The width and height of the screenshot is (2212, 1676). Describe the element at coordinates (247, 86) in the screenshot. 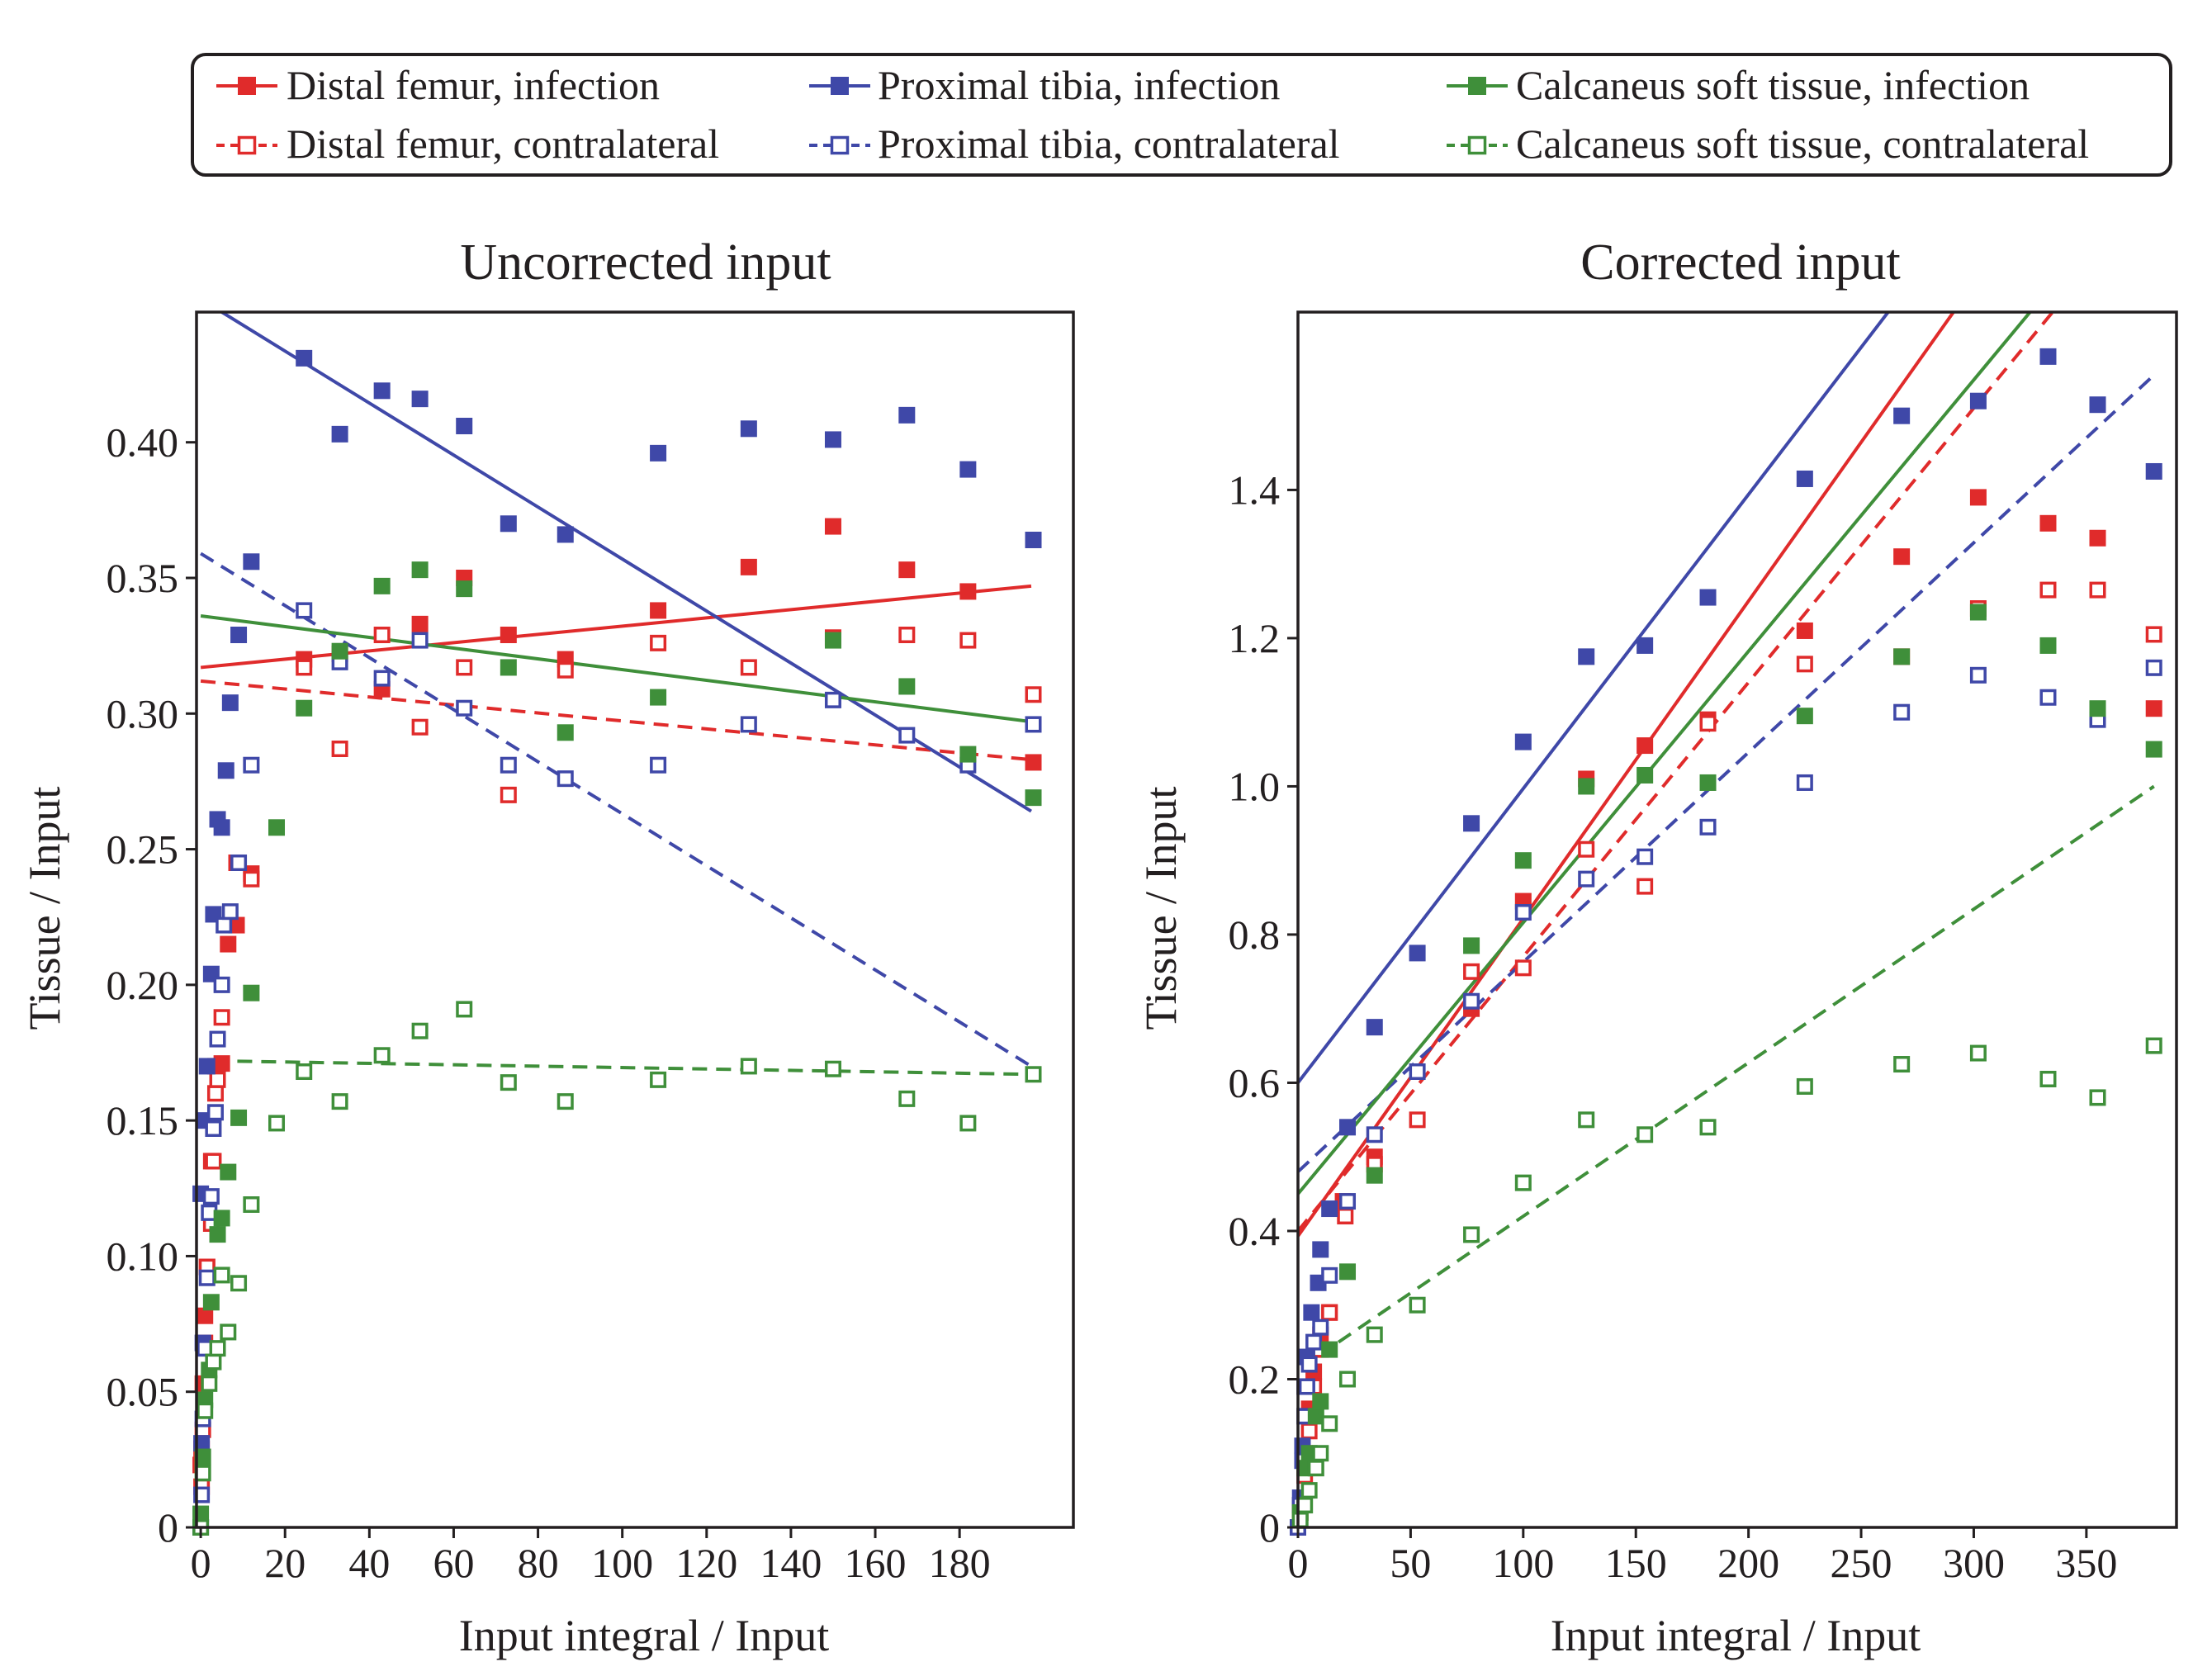

I see `legend-key-femur-inf` at that location.